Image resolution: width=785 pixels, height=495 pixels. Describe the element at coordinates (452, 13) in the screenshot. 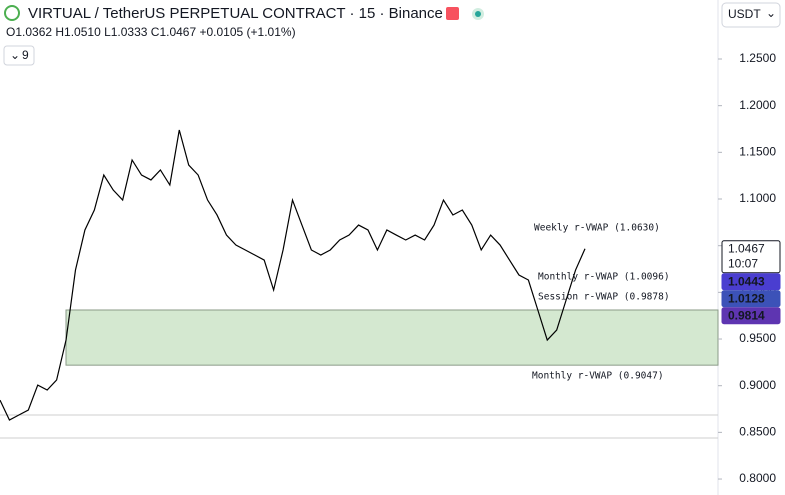

I see `flag-icon` at that location.